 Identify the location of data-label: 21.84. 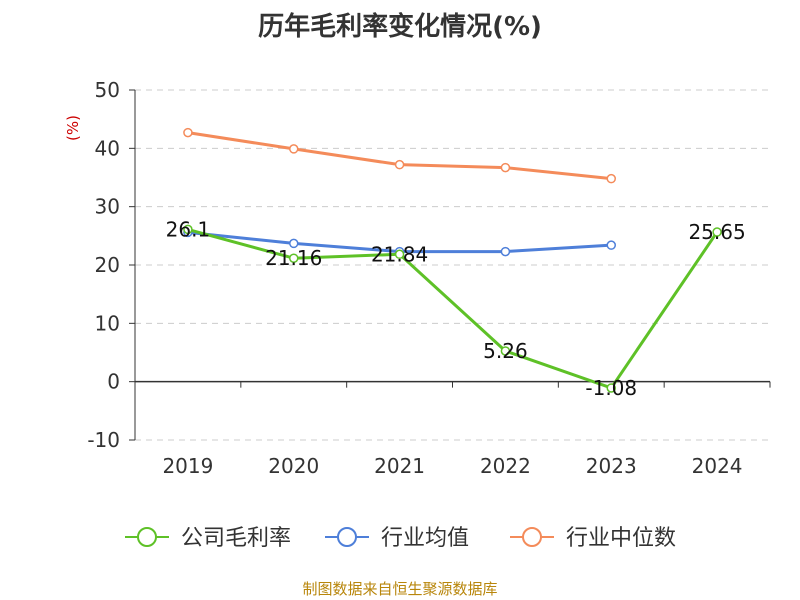
(399, 254).